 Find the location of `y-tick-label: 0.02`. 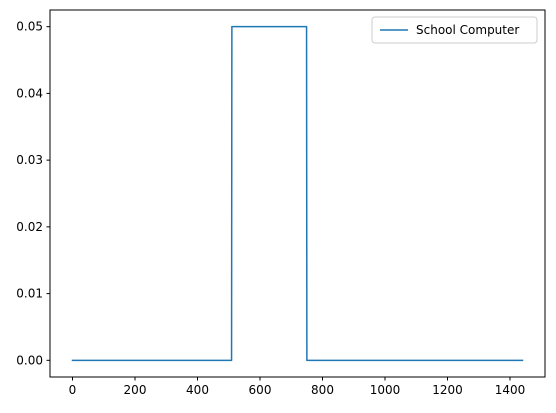

y-tick-label: 0.02 is located at coordinates (29, 227).